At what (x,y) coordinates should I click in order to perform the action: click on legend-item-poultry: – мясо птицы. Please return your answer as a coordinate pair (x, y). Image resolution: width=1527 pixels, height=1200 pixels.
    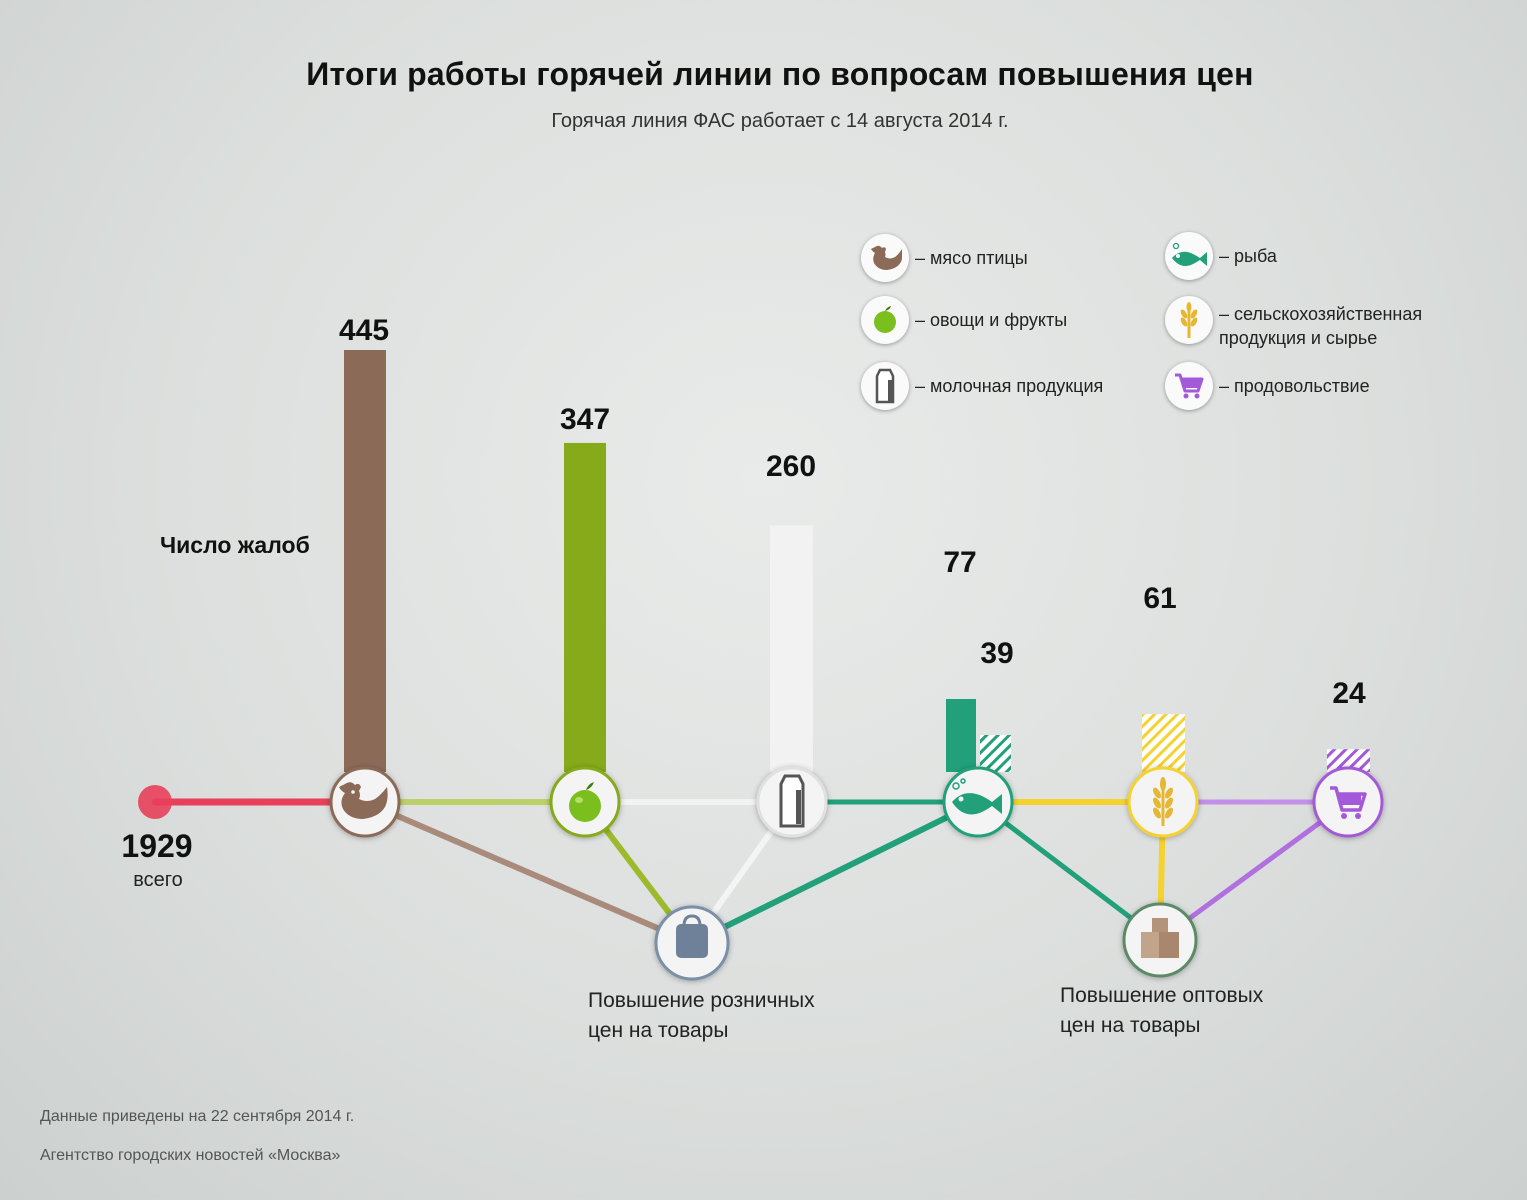
    Looking at the image, I should click on (944, 258).